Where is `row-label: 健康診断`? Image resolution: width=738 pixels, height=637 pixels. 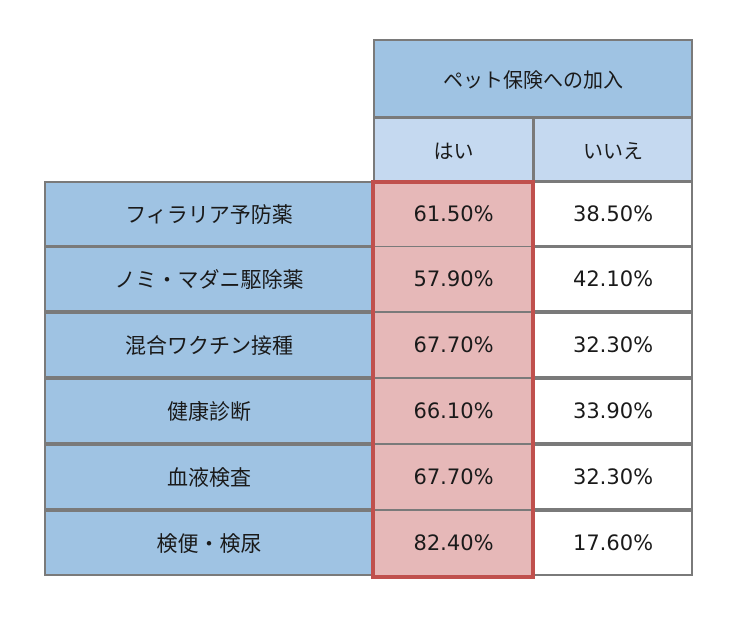 row-label: 健康診断 is located at coordinates (209, 411).